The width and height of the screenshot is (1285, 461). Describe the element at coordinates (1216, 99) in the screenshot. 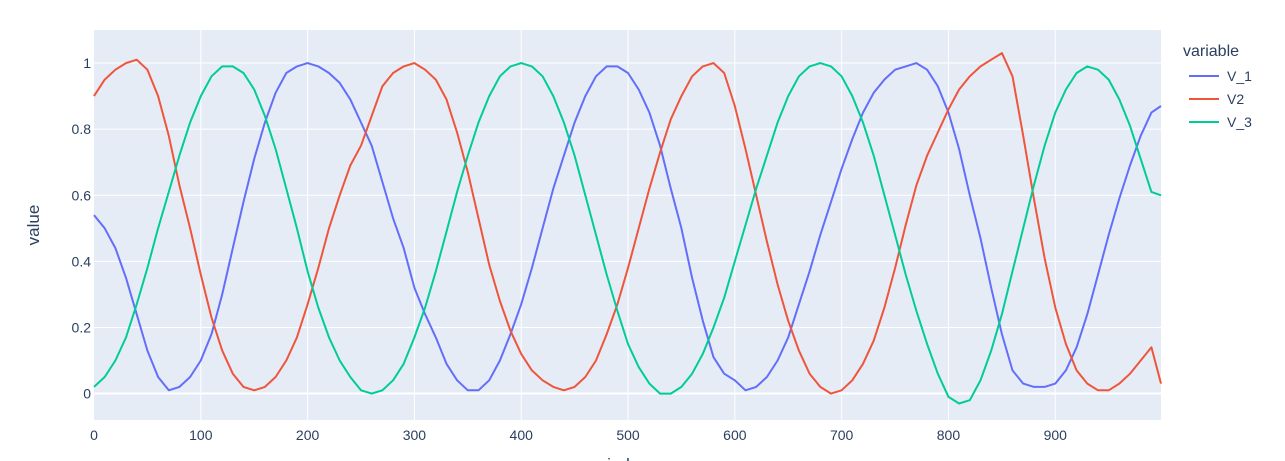

I see `legend-item: V2` at that location.